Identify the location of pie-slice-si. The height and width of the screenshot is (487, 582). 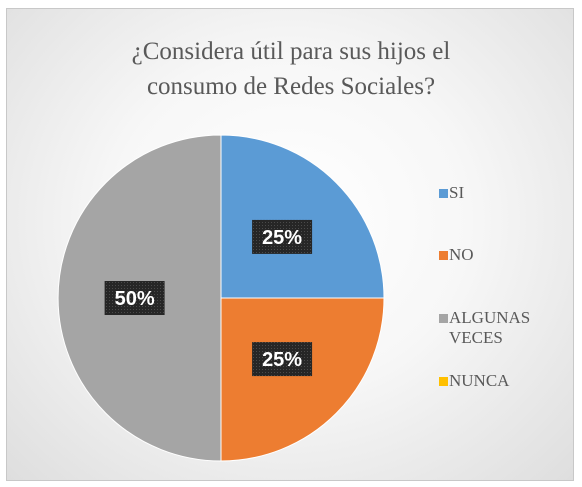
(302, 216).